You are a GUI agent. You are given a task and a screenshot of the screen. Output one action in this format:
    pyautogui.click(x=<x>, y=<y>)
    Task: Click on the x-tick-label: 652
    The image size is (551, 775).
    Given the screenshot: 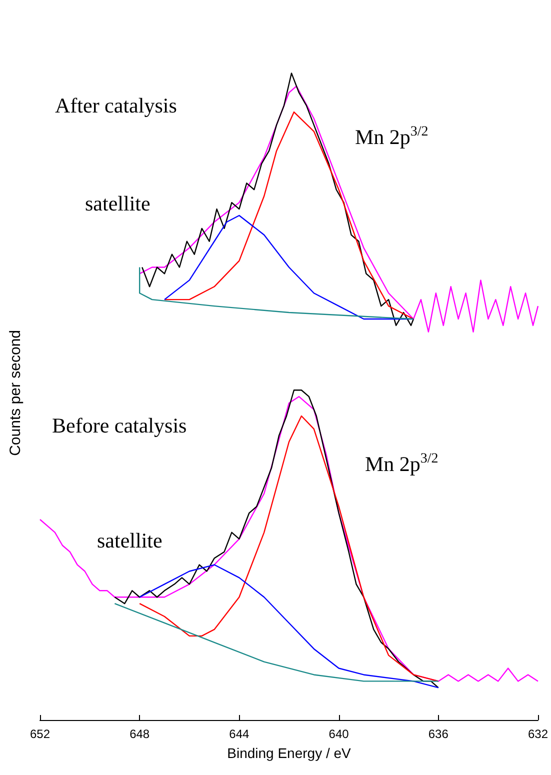 What is the action you would take?
    pyautogui.click(x=40, y=734)
    